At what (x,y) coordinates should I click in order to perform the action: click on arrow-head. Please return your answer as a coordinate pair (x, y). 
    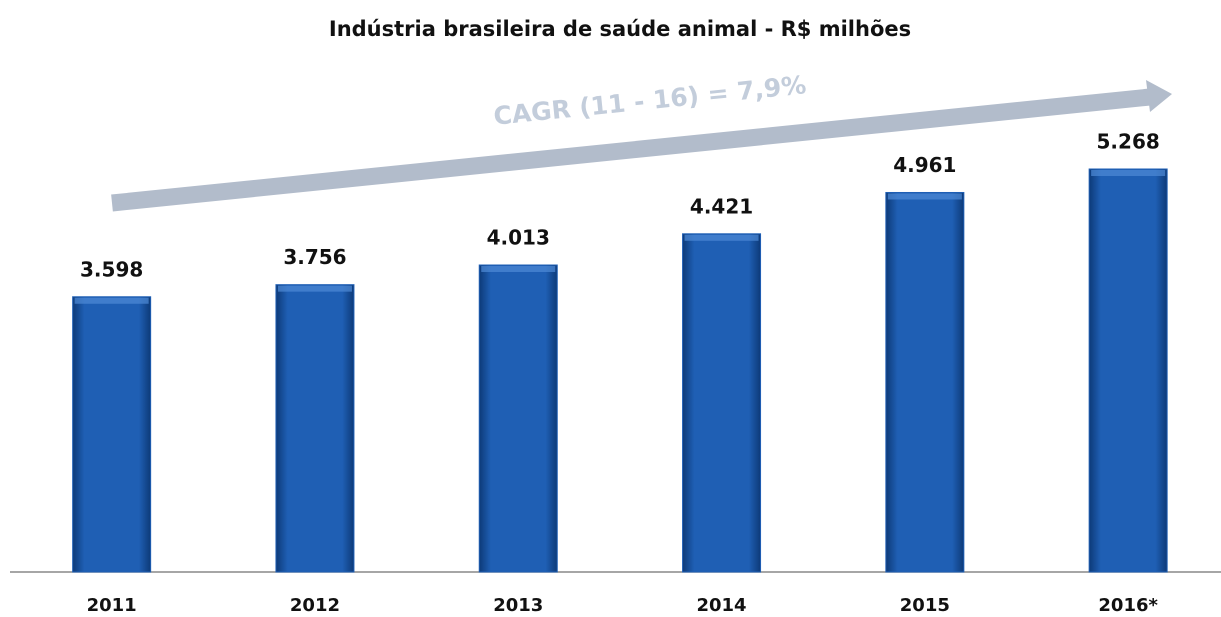
    Looking at the image, I should click on (1159, 96).